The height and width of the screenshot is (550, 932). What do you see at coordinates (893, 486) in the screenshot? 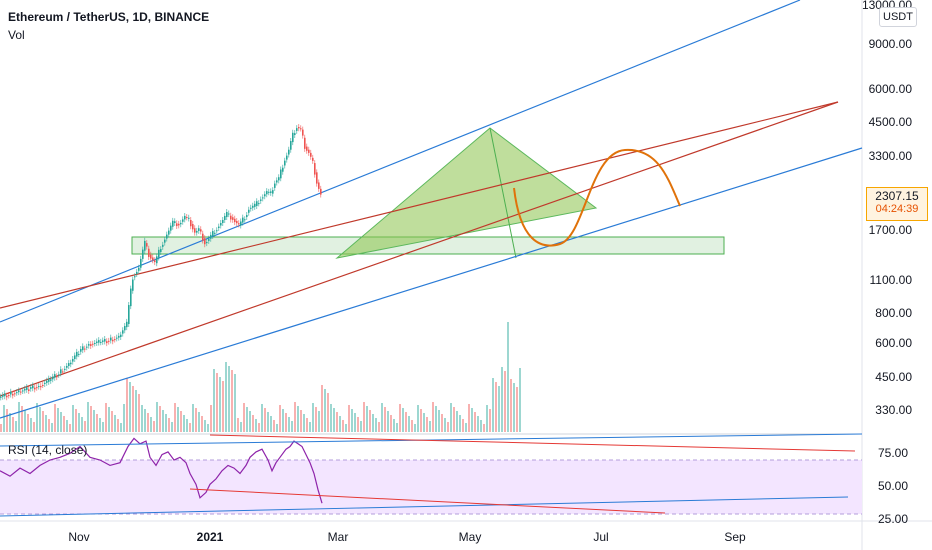
I see `rsi-axis: 75.00 50.00 25.00` at bounding box center [893, 486].